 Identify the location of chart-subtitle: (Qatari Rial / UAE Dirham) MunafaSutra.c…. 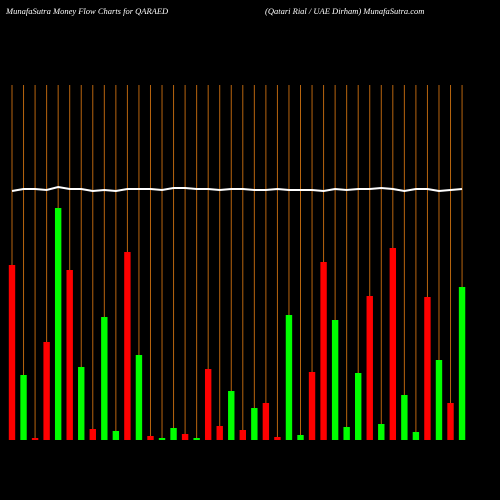
(344, 11).